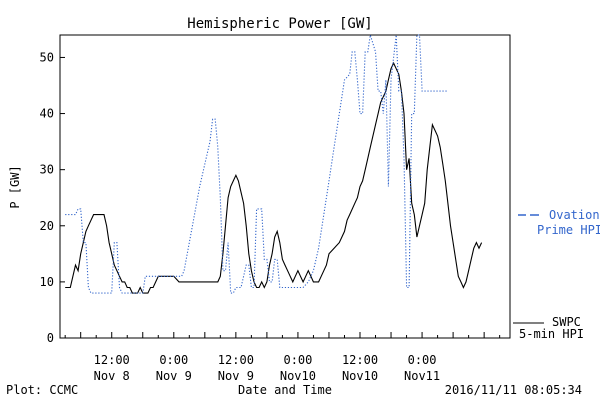 This screenshot has height=400, width=600. What do you see at coordinates (173, 360) in the screenshot?
I see `x-tick-label-time-1: 0:00` at bounding box center [173, 360].